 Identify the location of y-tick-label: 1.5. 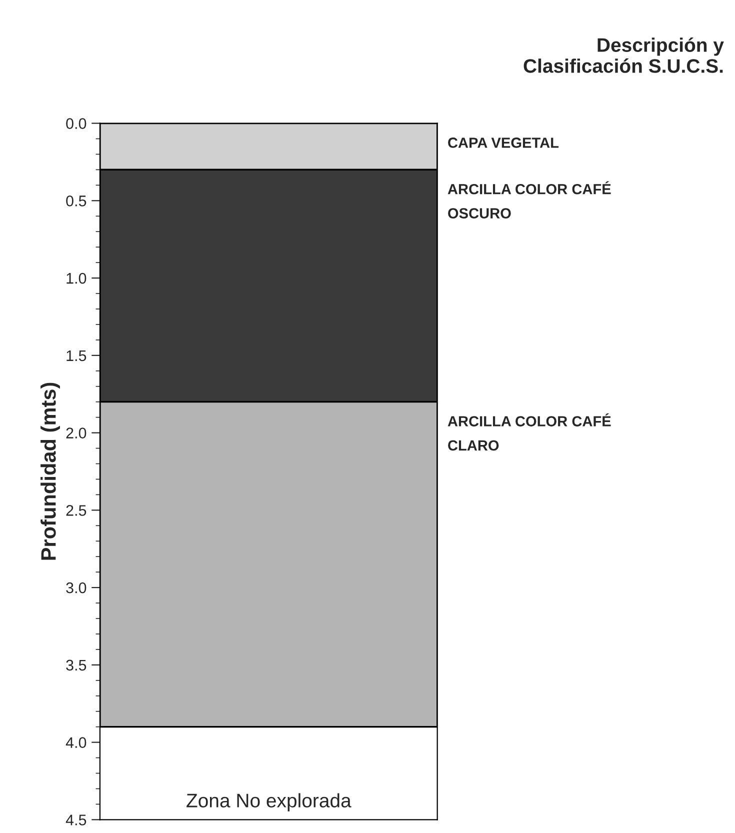
(76, 356).